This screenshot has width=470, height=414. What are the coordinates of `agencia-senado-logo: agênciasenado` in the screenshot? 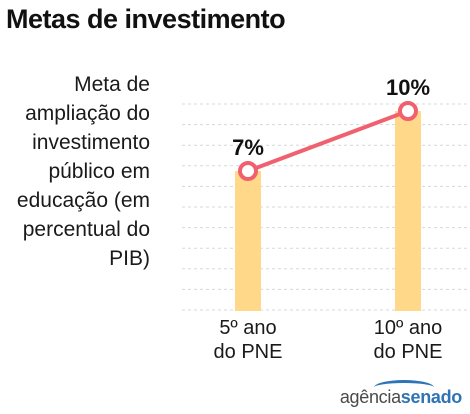 It's located at (401, 394).